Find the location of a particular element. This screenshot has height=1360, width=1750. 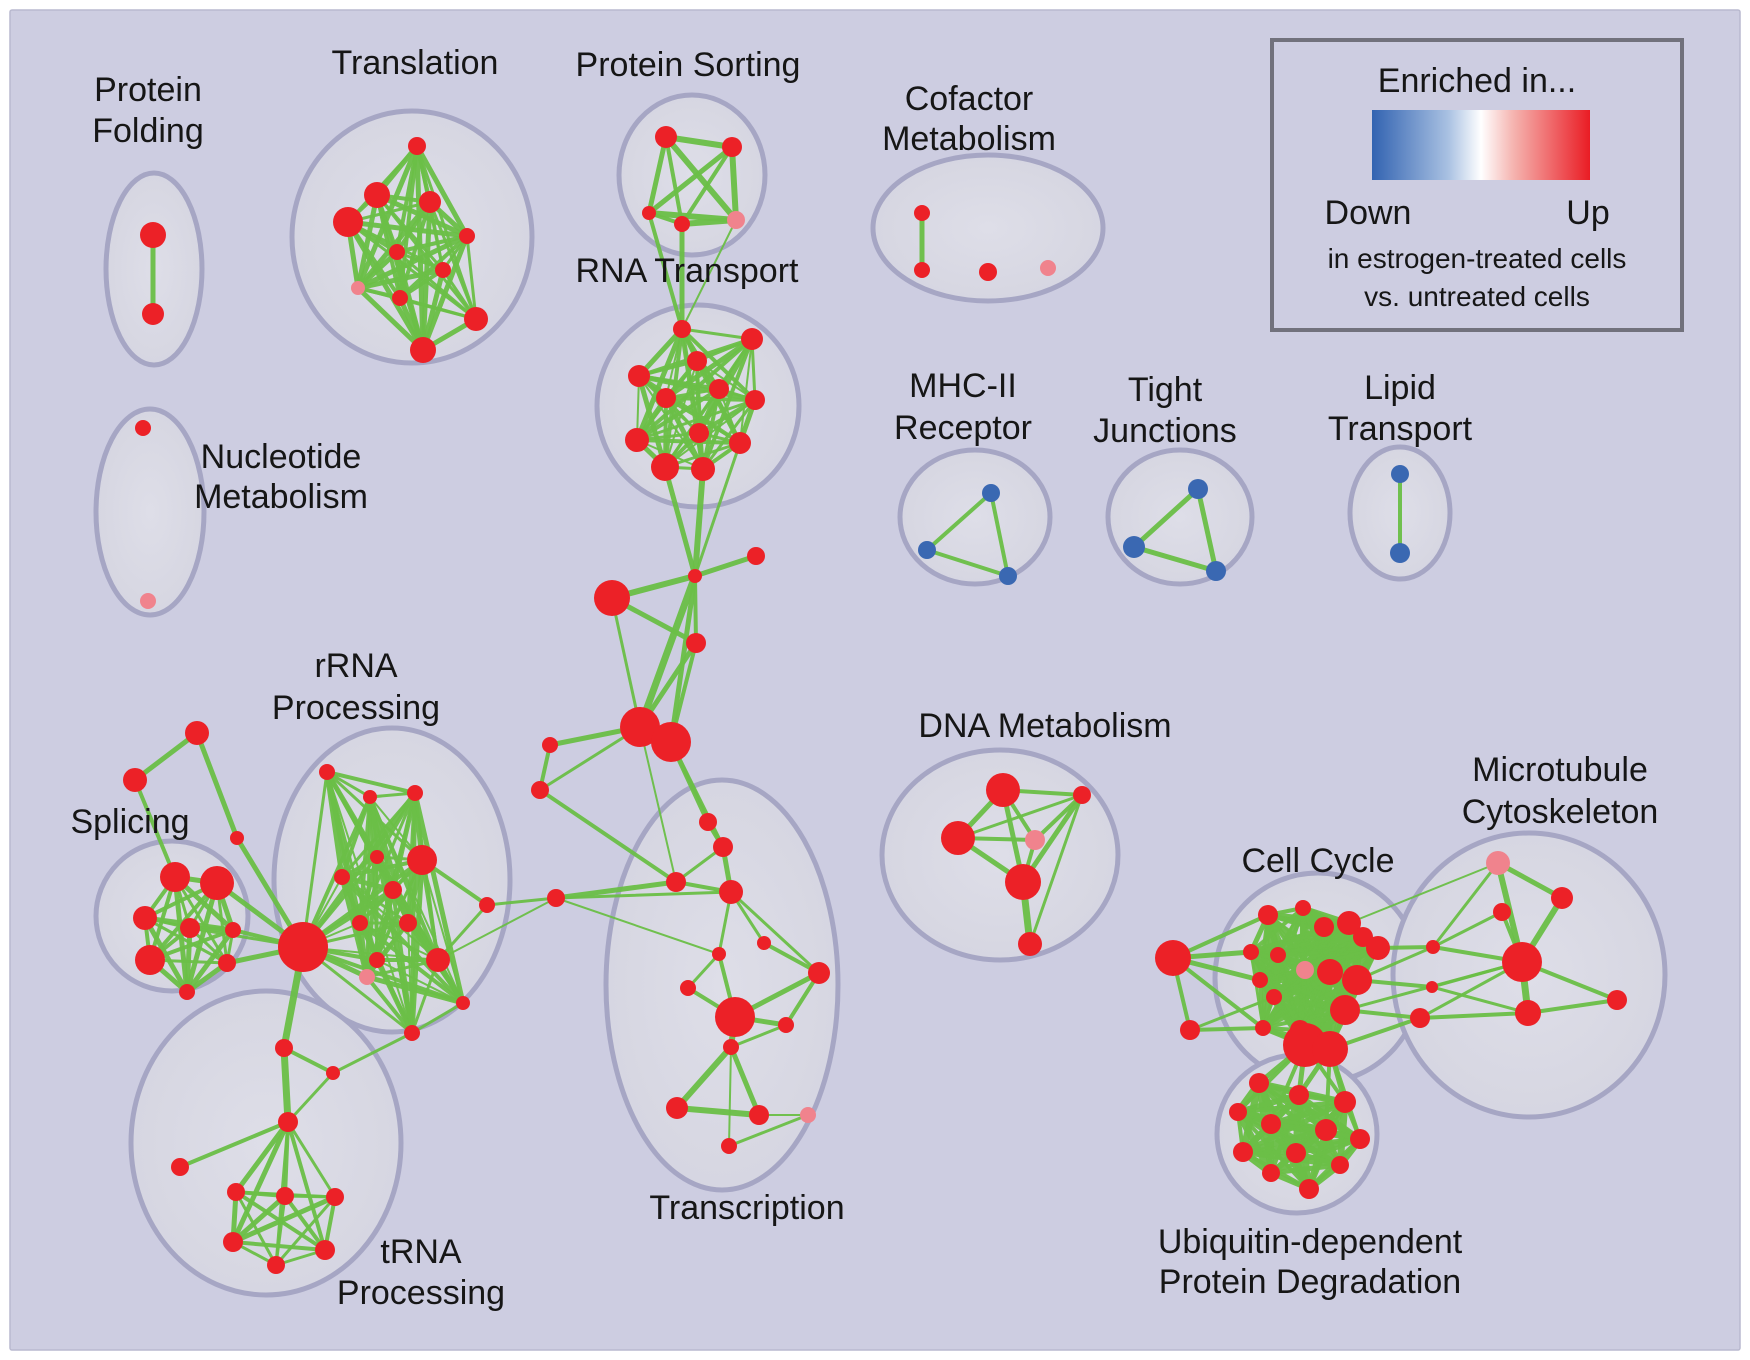

edge-tj is located at coordinates (1175, 559).